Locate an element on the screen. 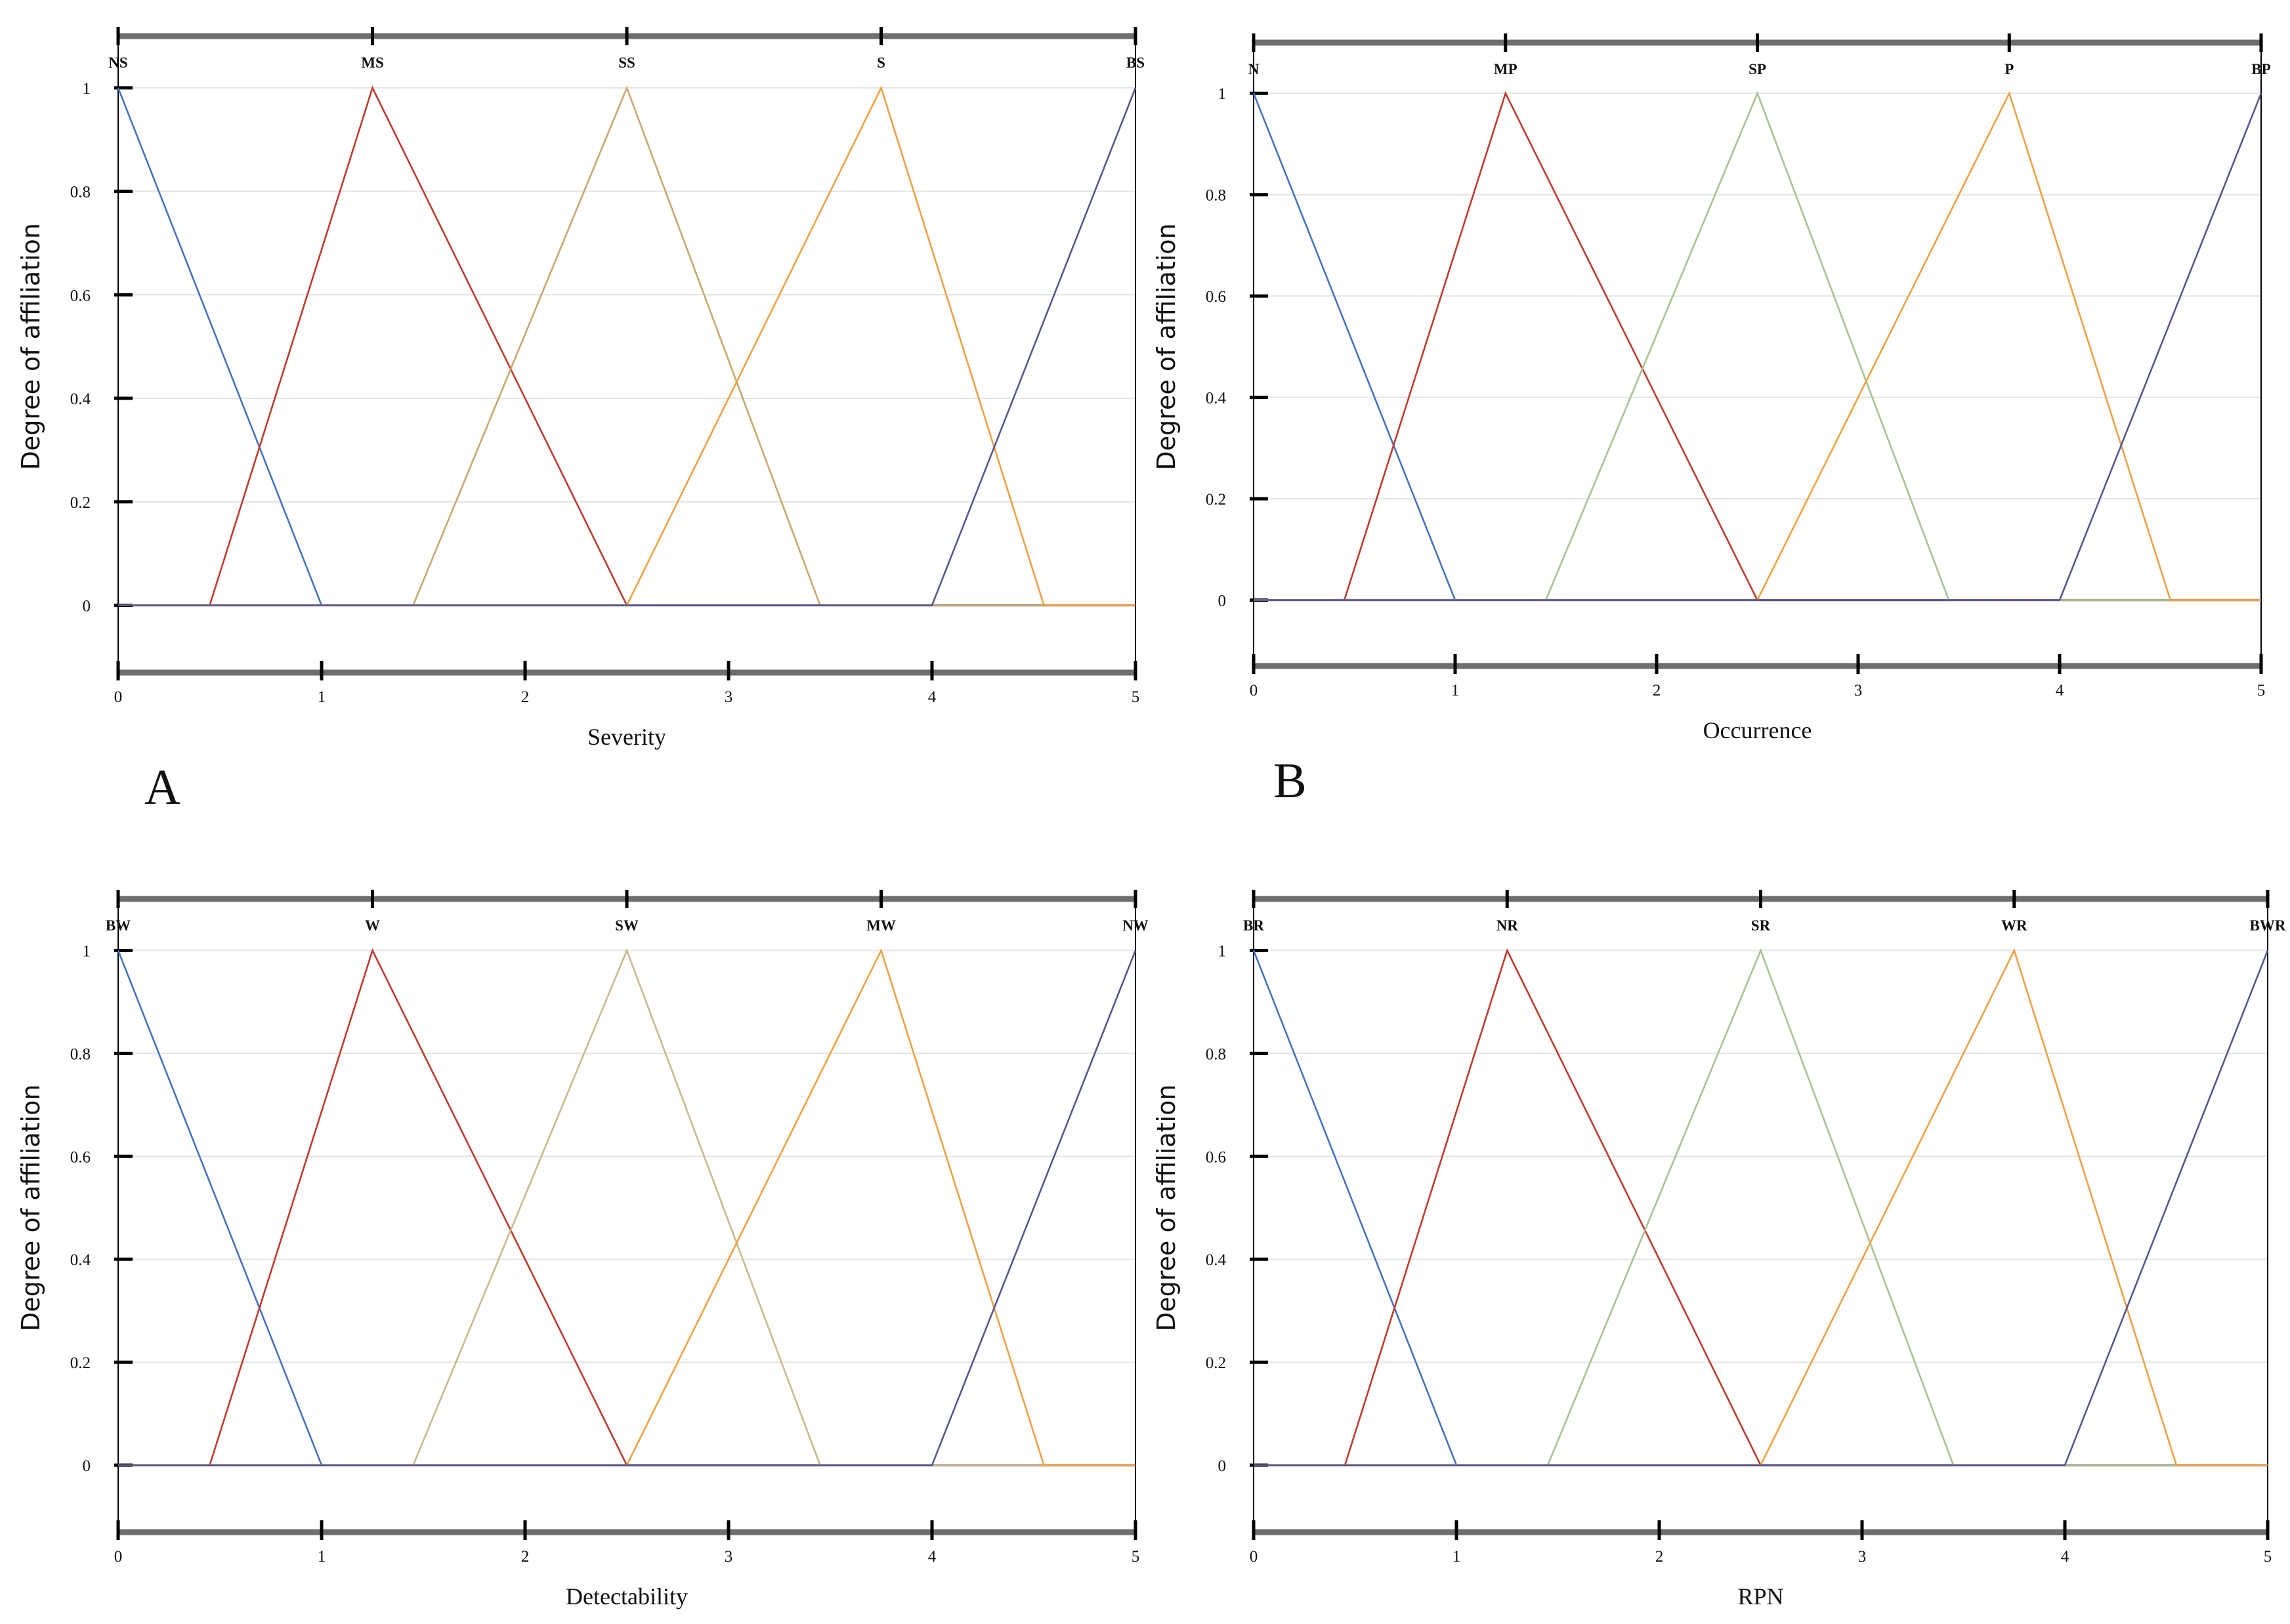  series-line-bwr is located at coordinates (1762, 1208).